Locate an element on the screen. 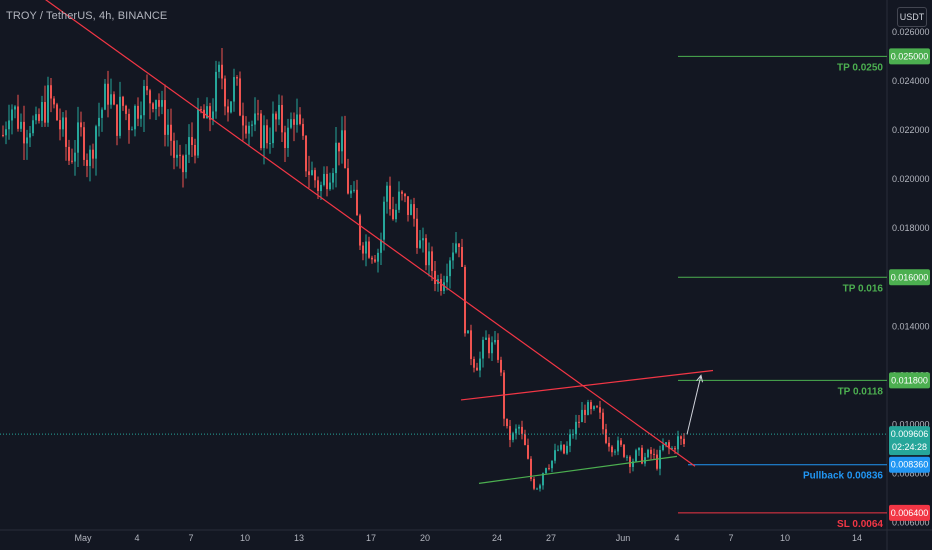 The width and height of the screenshot is (932, 550). price-tick-label: 0.018000 is located at coordinates (911, 228).